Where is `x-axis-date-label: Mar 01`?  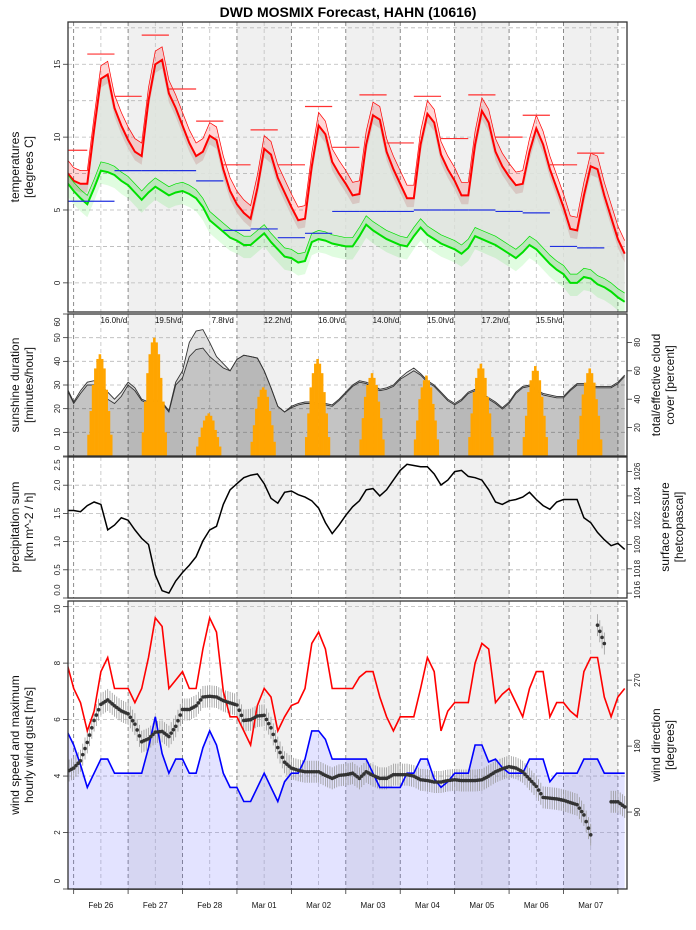 x-axis-date-label: Mar 01 is located at coordinates (264, 905).